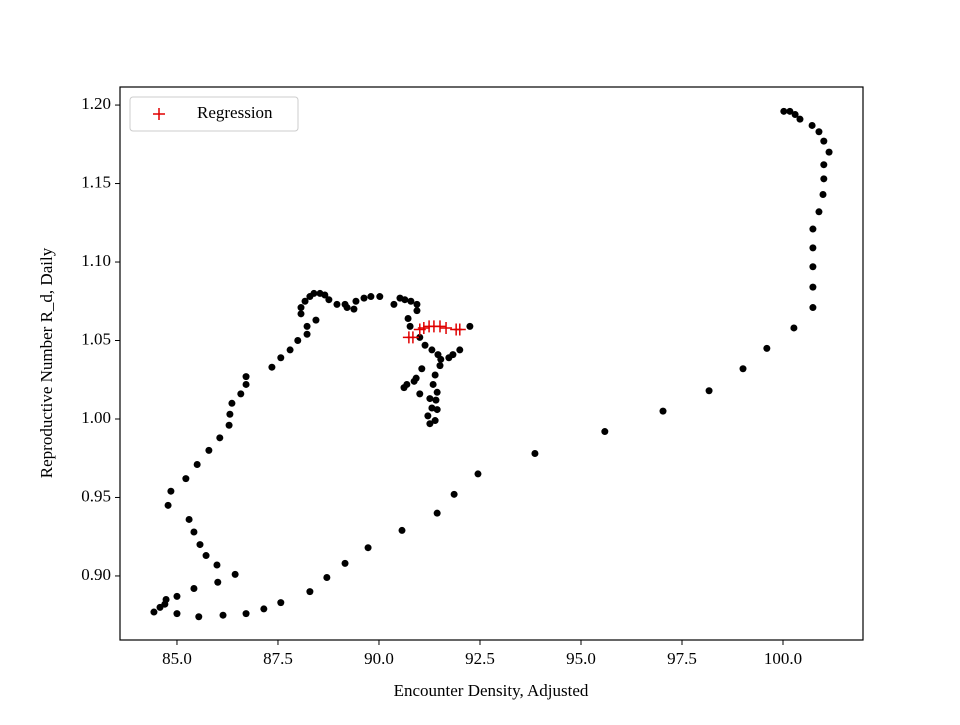  I want to click on y-tick-label: 1.15, so click(96, 181).